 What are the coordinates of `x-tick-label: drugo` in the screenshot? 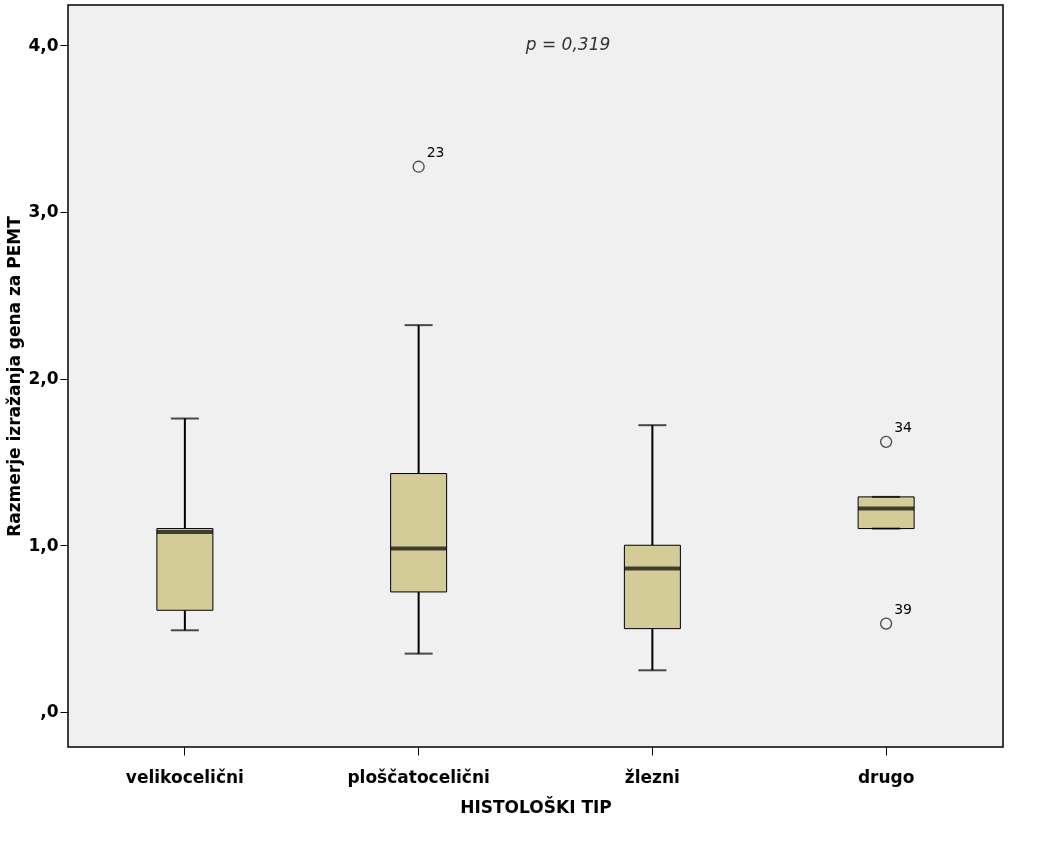 It's located at (886, 776).